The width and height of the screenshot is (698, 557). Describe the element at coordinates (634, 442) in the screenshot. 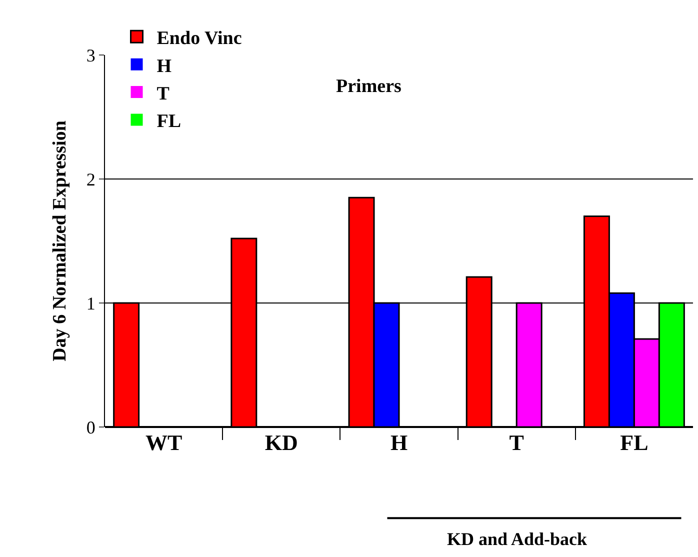

I see `x-tick-label: FL` at that location.